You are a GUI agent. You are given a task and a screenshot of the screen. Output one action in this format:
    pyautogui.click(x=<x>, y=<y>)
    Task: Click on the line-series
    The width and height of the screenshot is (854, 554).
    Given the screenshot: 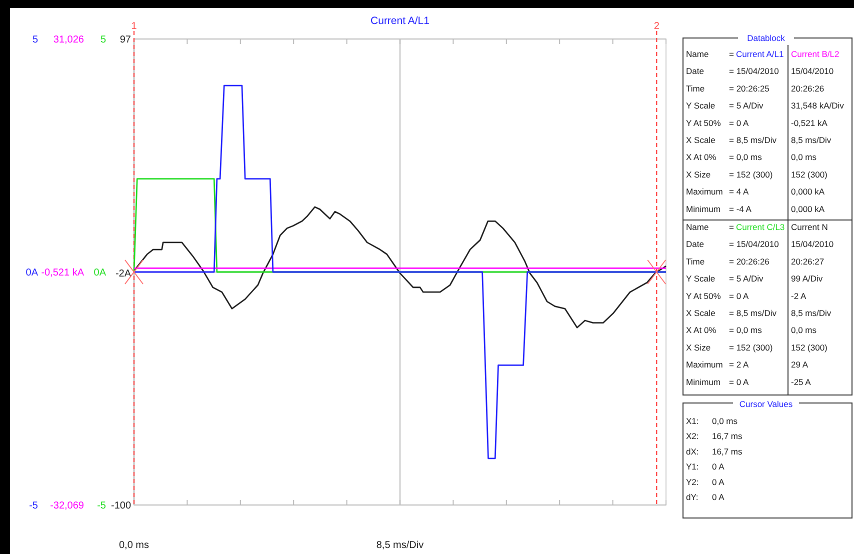 What is the action you would take?
    pyautogui.click(x=400, y=267)
    